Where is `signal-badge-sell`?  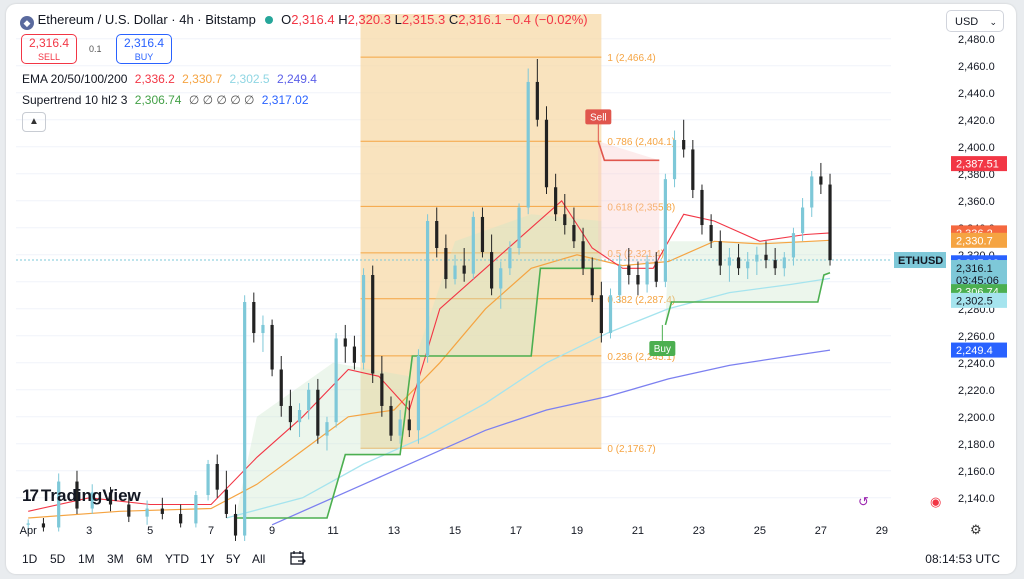
signal-badge-sell is located at coordinates (598, 117).